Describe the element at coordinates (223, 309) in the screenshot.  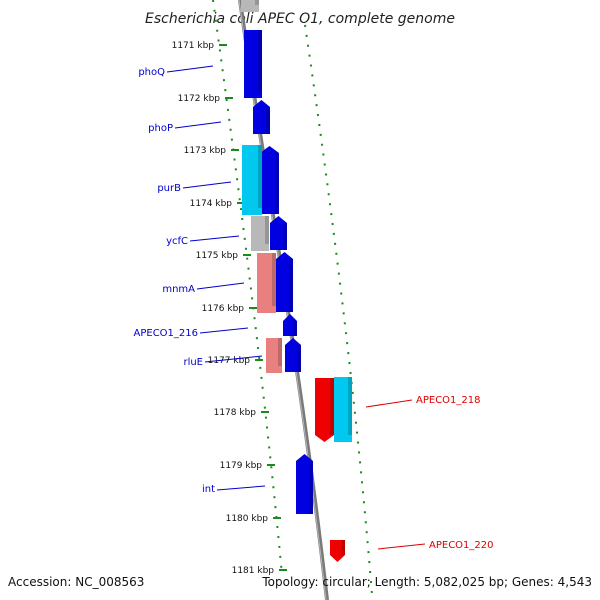
I see `tick-label: 1176 kbp` at that location.